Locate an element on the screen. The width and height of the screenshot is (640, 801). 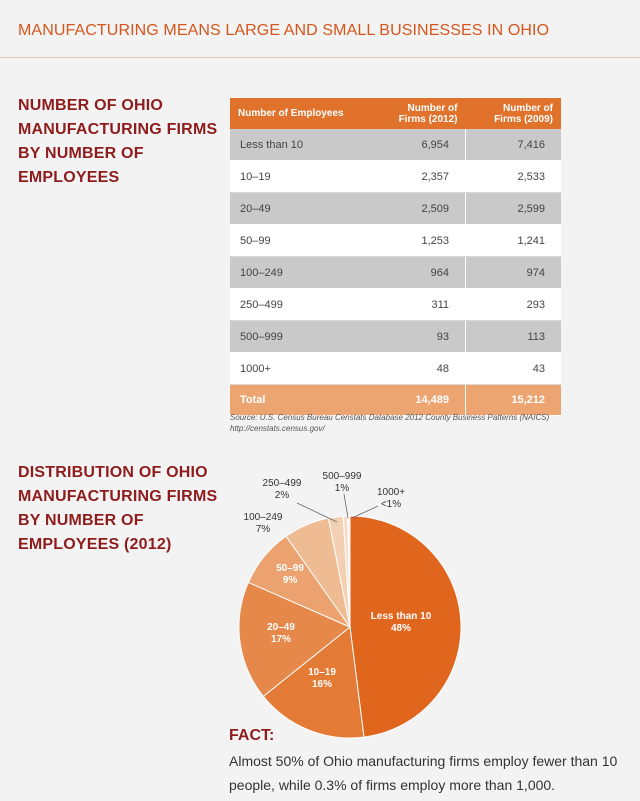
row-label: 100–249 is located at coordinates (300, 272).